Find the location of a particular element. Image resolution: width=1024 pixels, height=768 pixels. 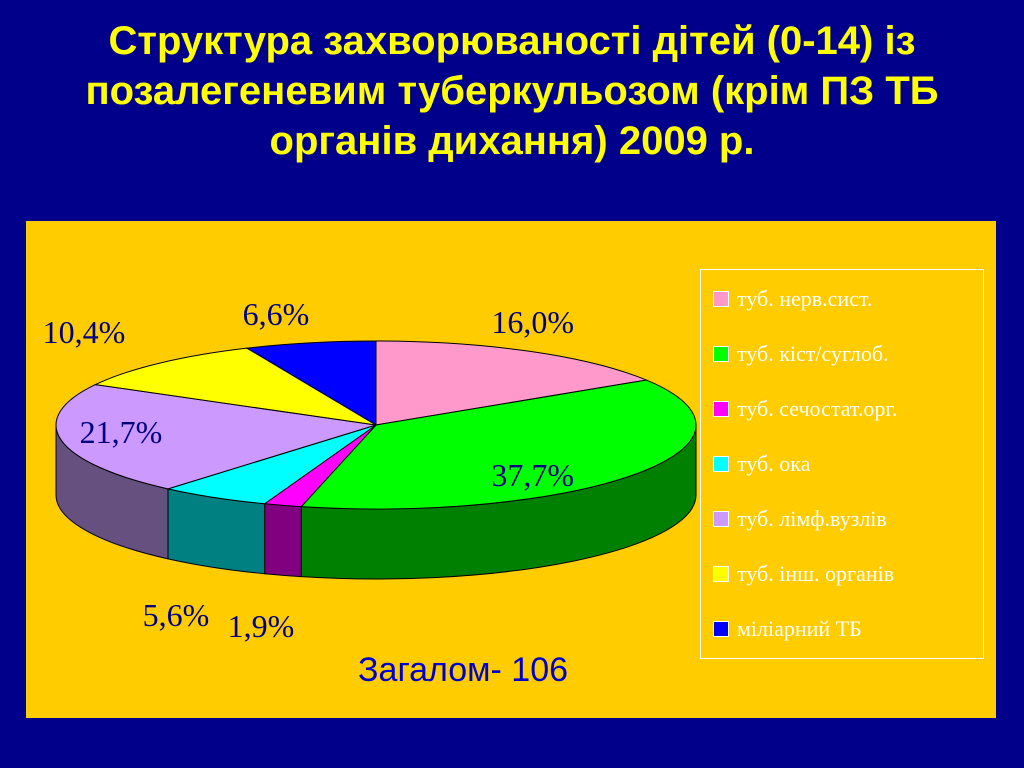

legend-item: туб. інш. органів is located at coordinates (803, 574).